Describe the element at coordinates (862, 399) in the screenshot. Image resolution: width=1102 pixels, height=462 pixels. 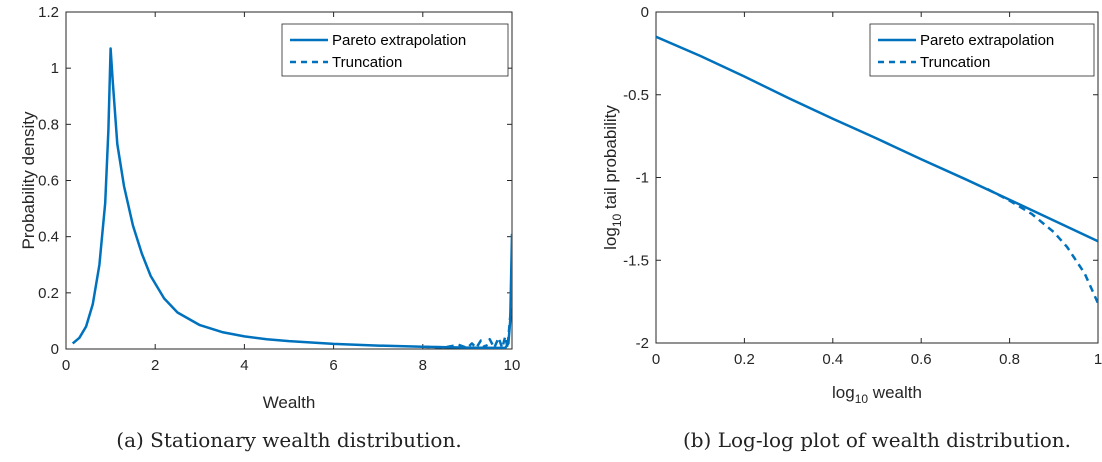
I see `x-axis-label-b-sub: 10` at that location.